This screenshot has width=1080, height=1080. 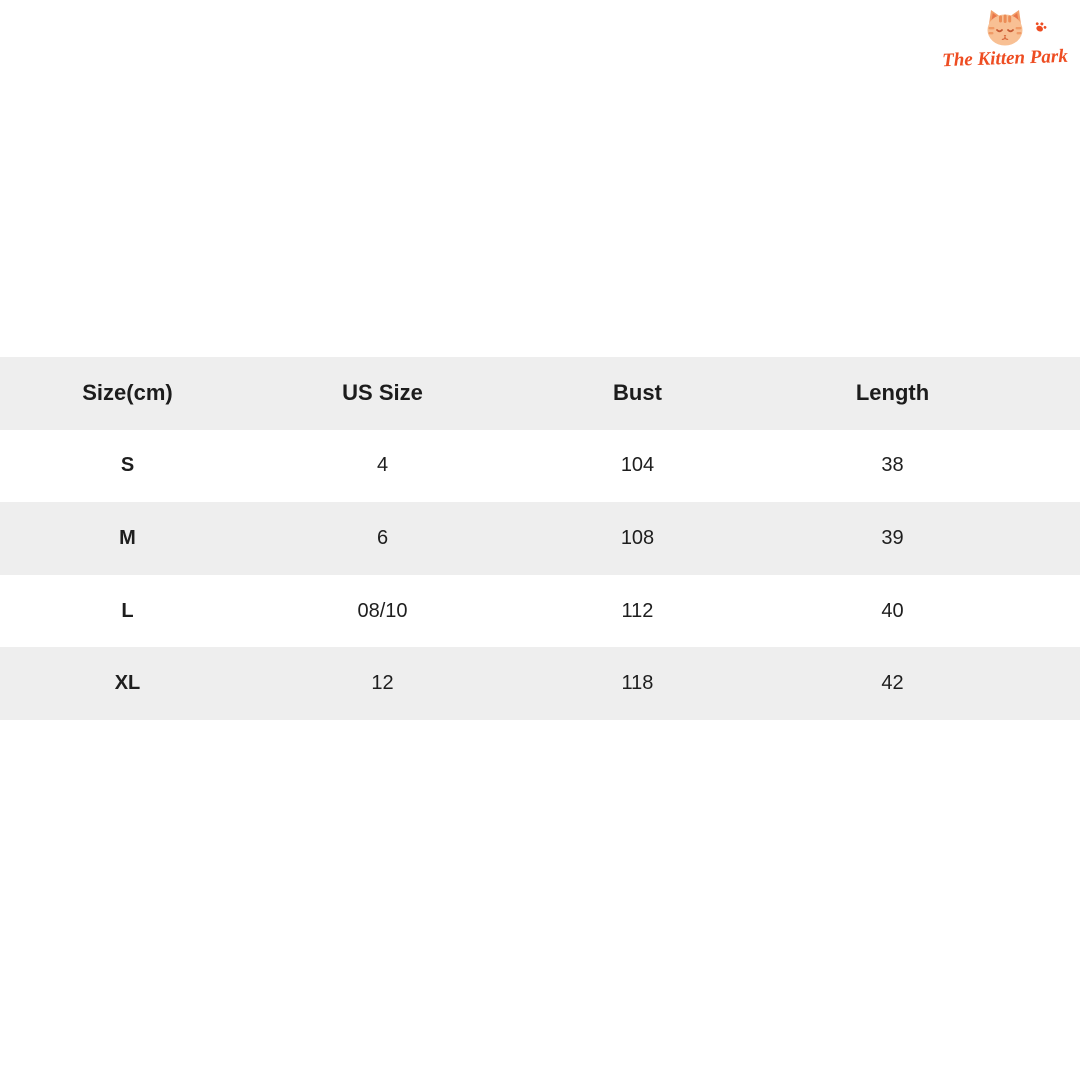 I want to click on table-row: M 6 108 39, so click(x=540, y=538).